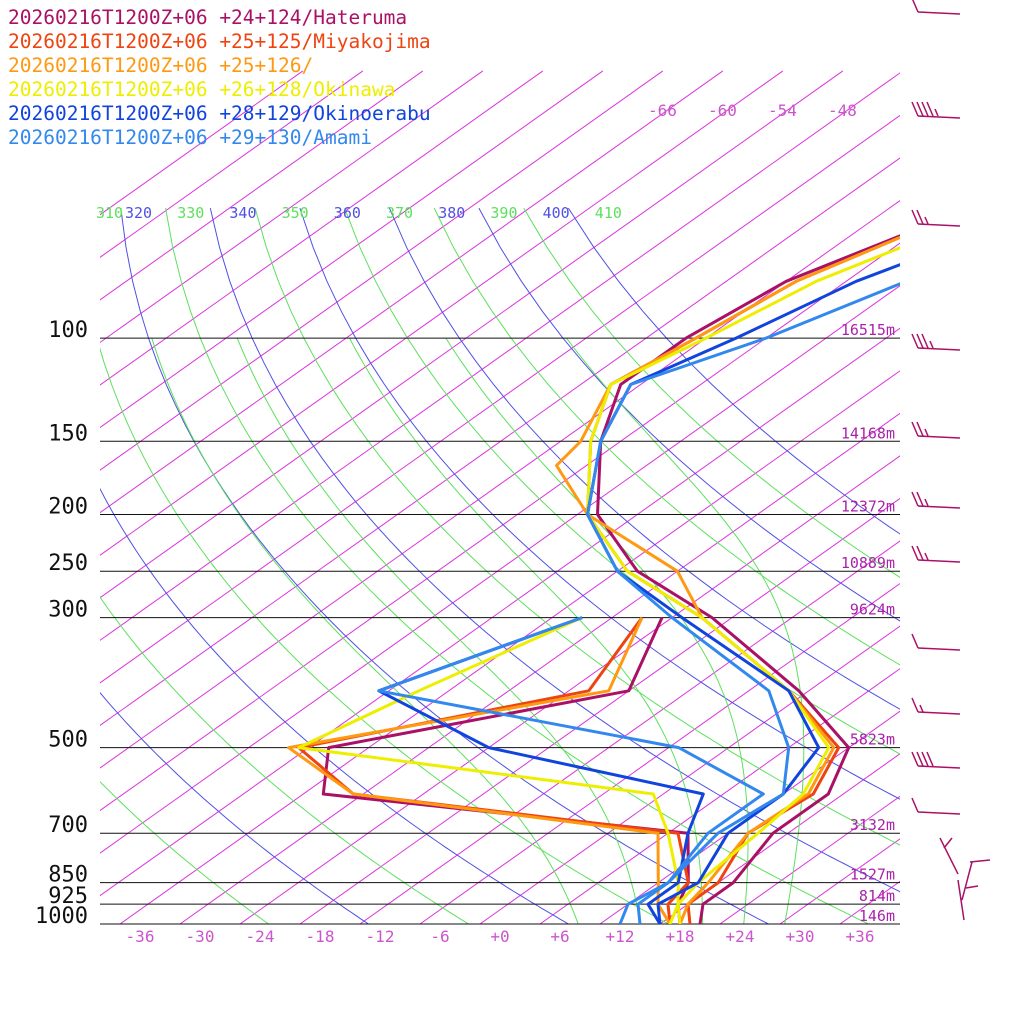  Describe the element at coordinates (68, 740) in the screenshot. I see `pressure-tick-label: 500` at that location.